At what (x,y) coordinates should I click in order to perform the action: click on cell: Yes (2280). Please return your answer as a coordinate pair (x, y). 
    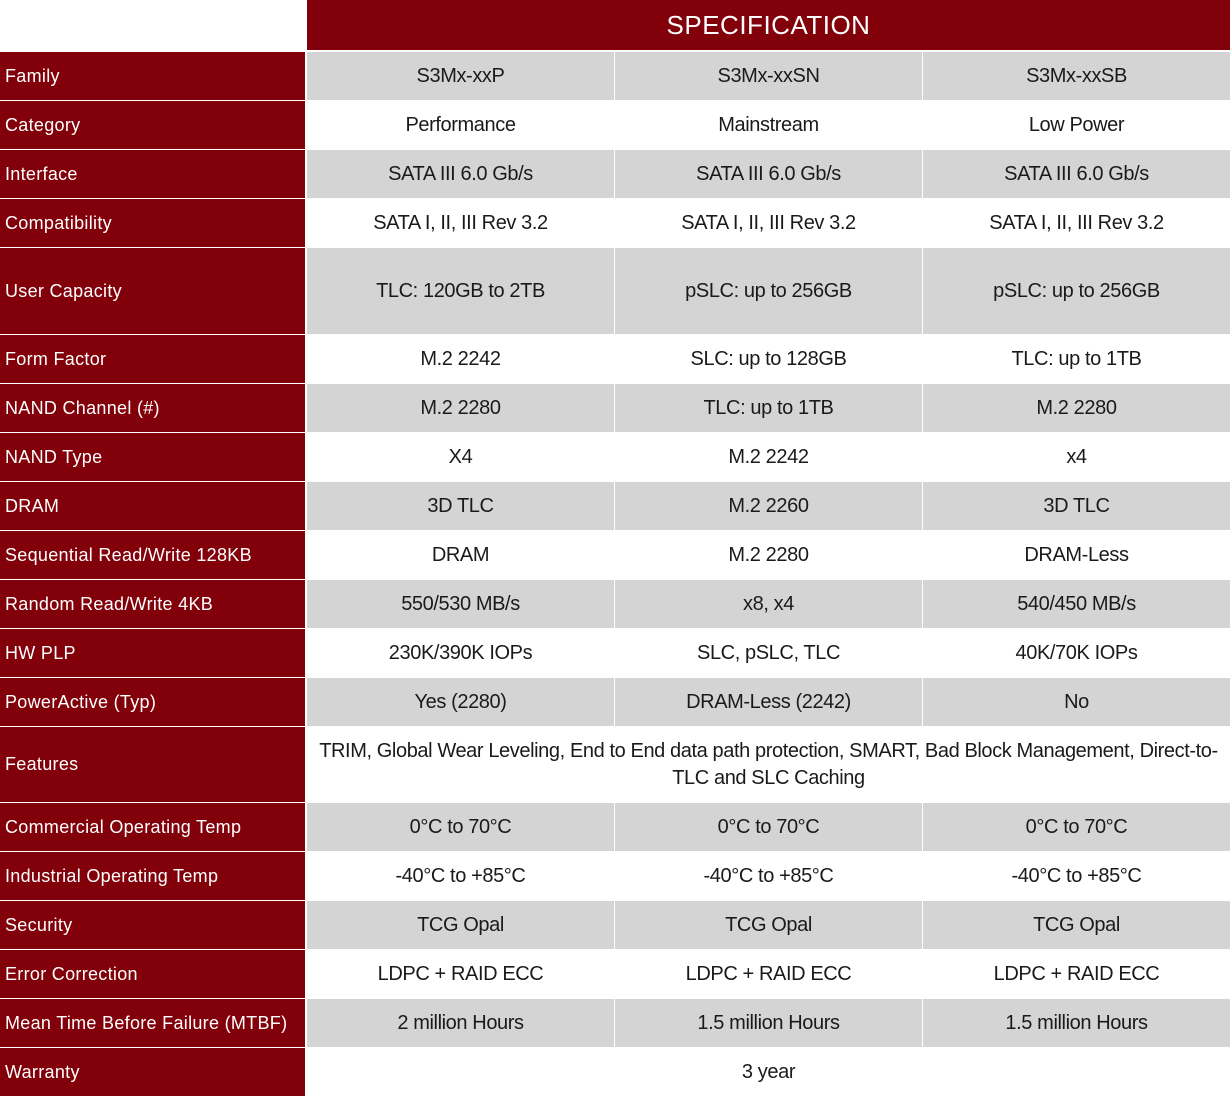
    Looking at the image, I should click on (460, 702).